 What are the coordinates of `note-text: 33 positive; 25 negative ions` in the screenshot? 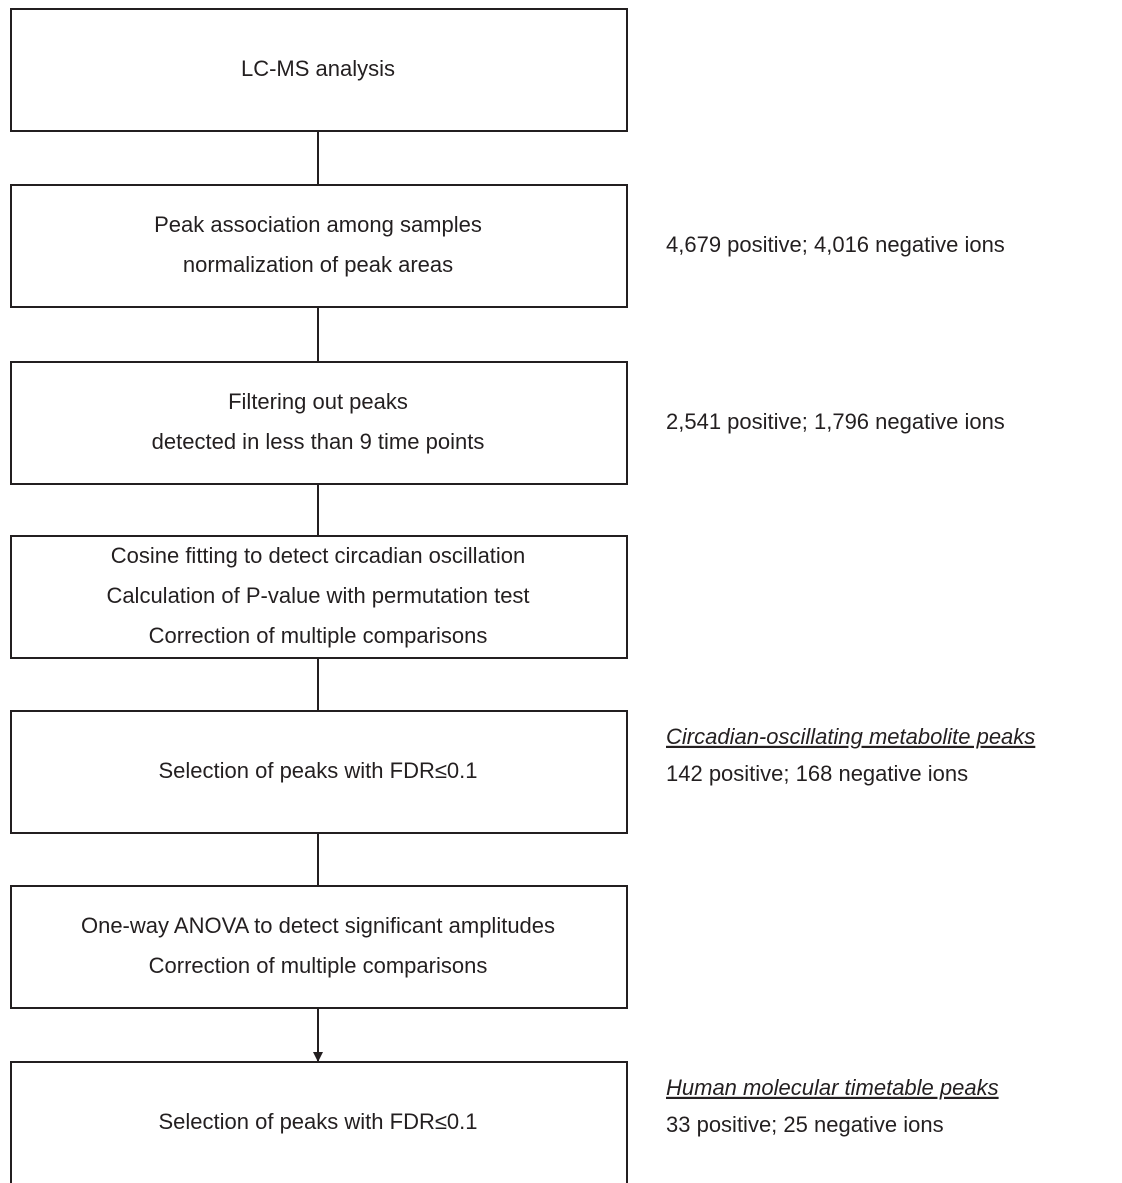 It's located at (805, 1124).